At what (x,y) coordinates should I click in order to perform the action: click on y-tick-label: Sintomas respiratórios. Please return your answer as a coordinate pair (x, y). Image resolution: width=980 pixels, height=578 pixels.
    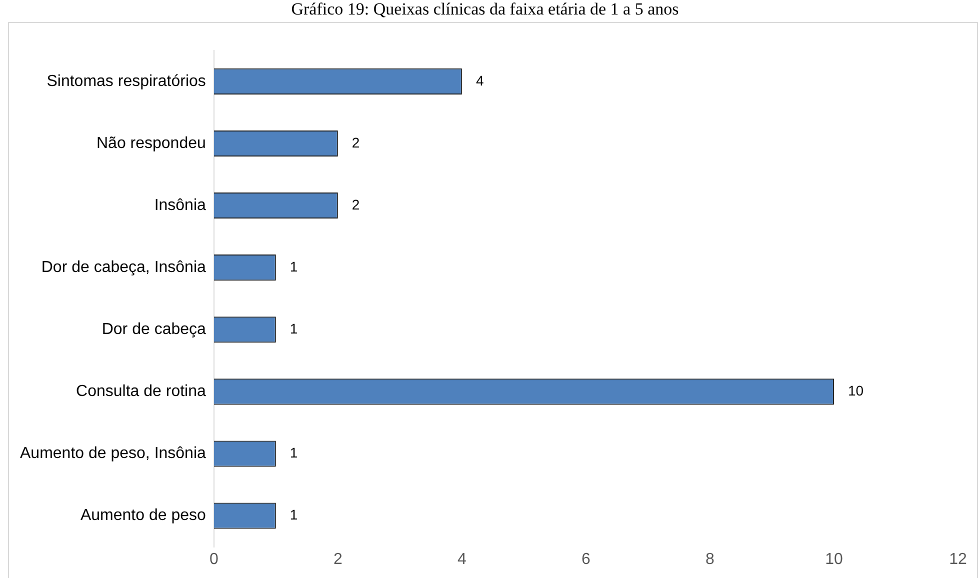
    Looking at the image, I should click on (126, 81).